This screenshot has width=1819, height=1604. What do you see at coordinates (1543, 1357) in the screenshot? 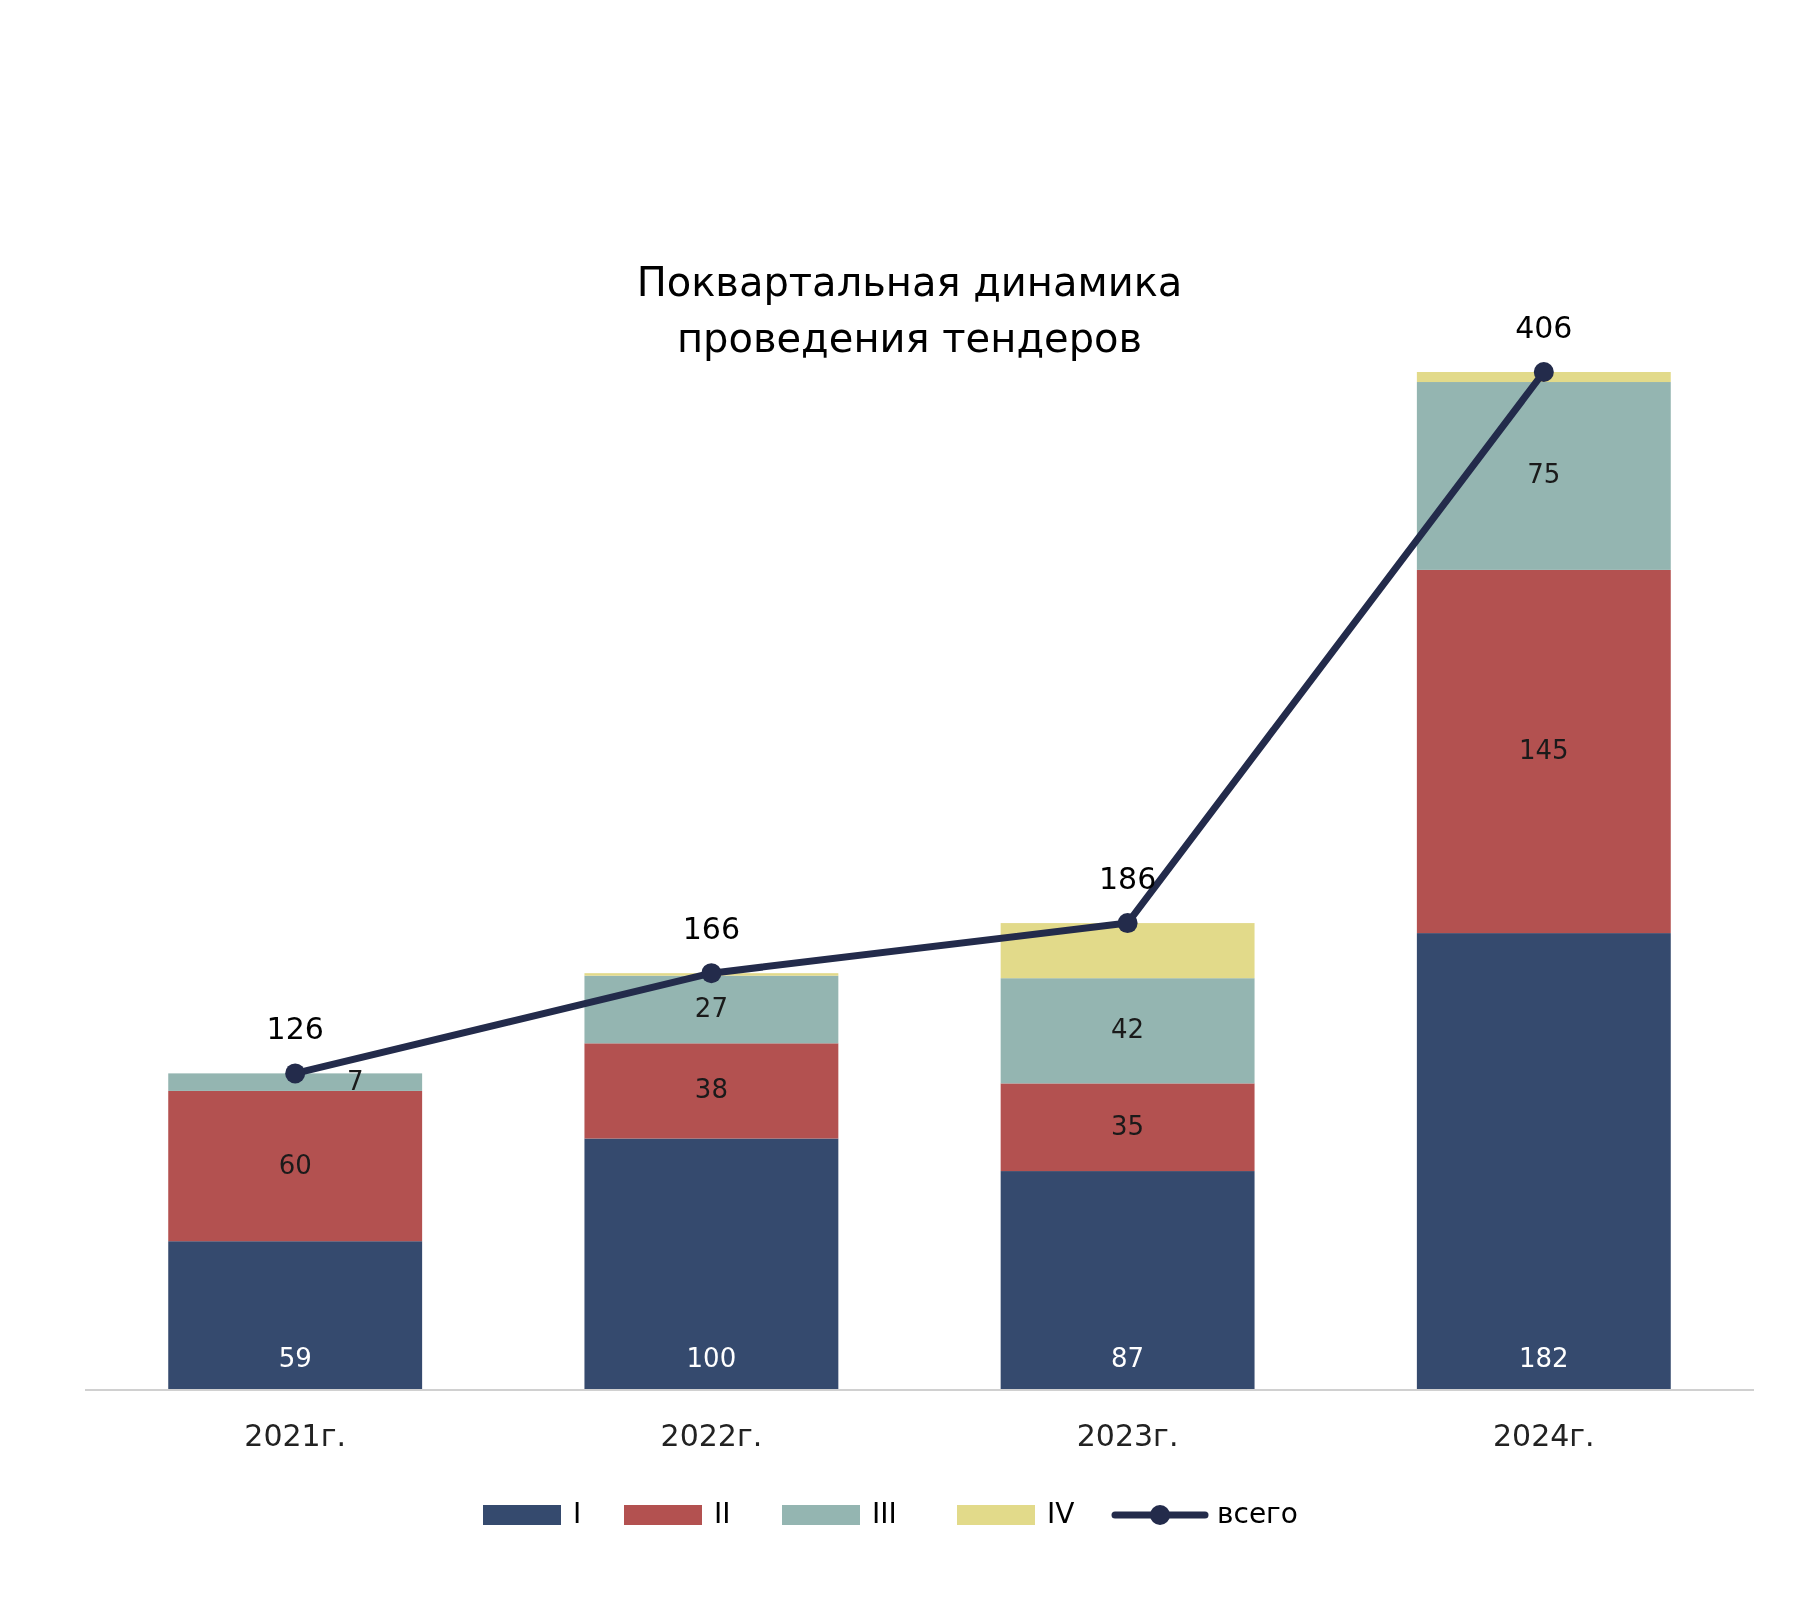
I see `data-label: 182` at bounding box center [1543, 1357].